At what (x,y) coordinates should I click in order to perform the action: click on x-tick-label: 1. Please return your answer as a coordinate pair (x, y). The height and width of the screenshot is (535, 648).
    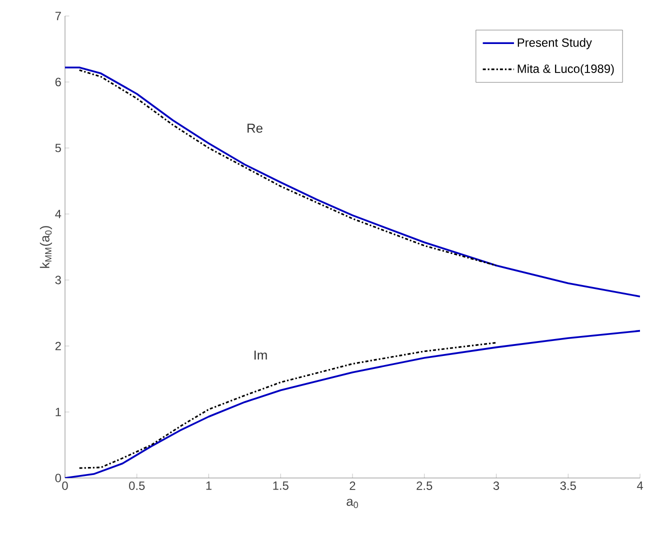
    Looking at the image, I should click on (209, 486).